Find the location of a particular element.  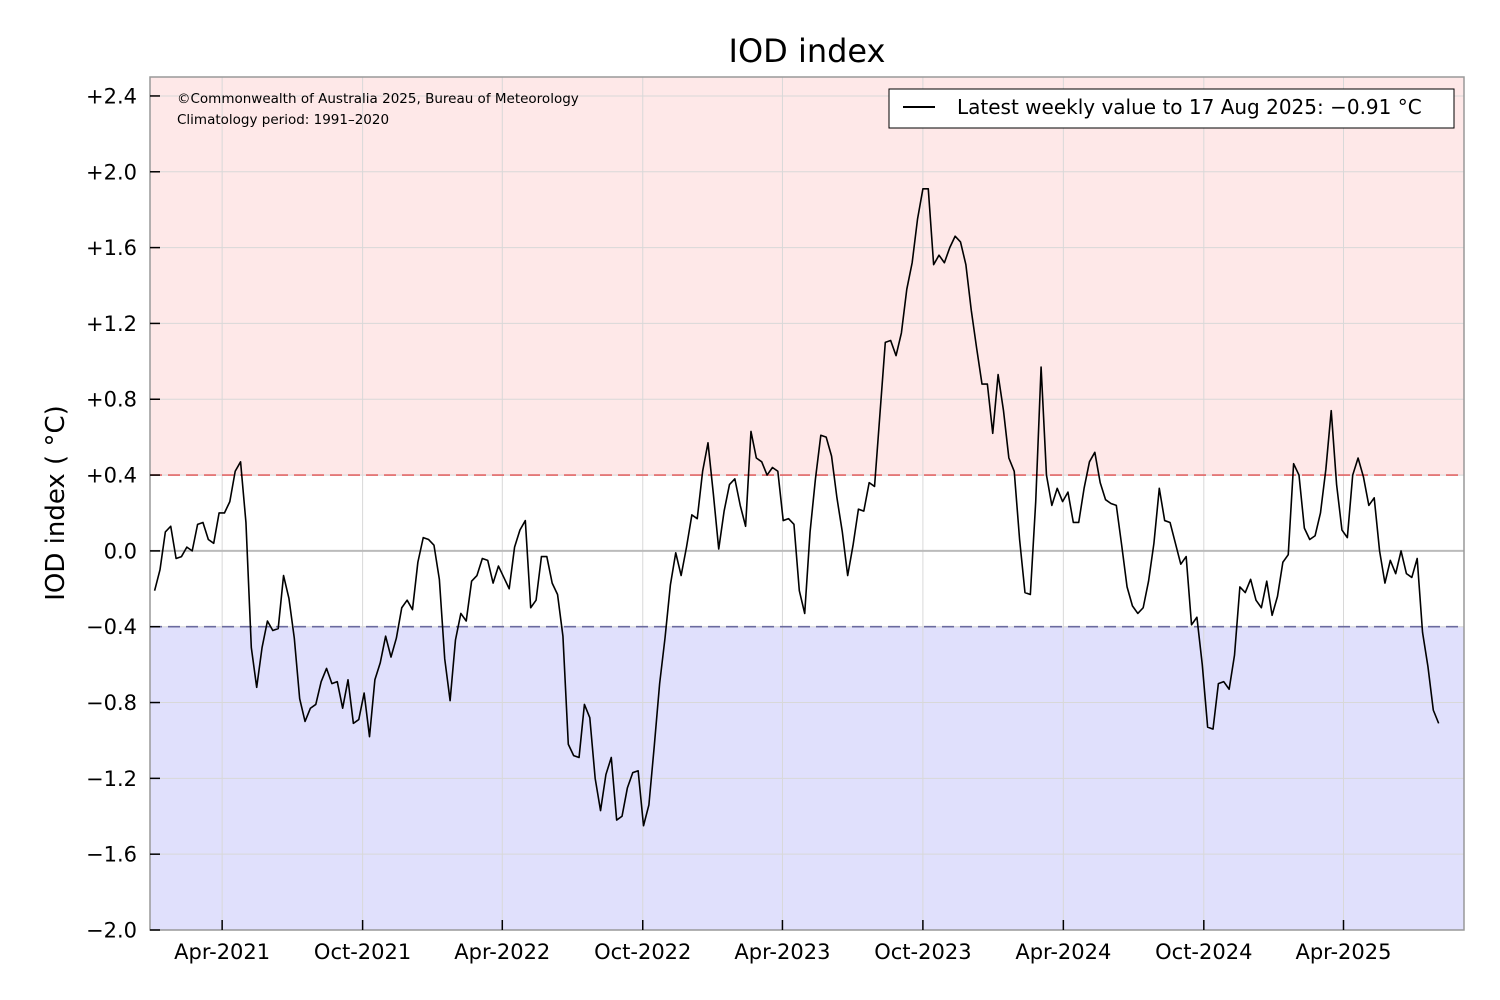

y-tick-label: +0.4 is located at coordinates (111, 476).